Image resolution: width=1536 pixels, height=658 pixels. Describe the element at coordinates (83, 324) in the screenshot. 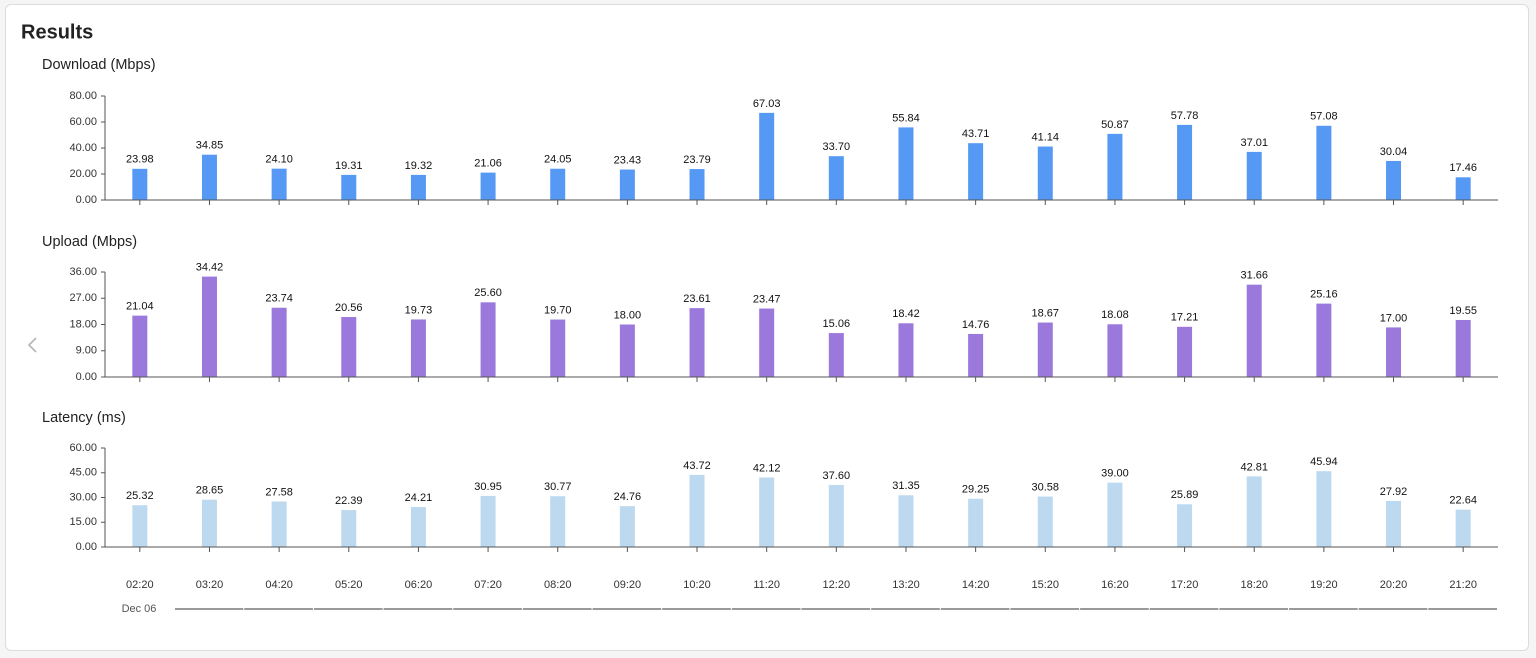

I see `y-tick-label: 18.00` at that location.